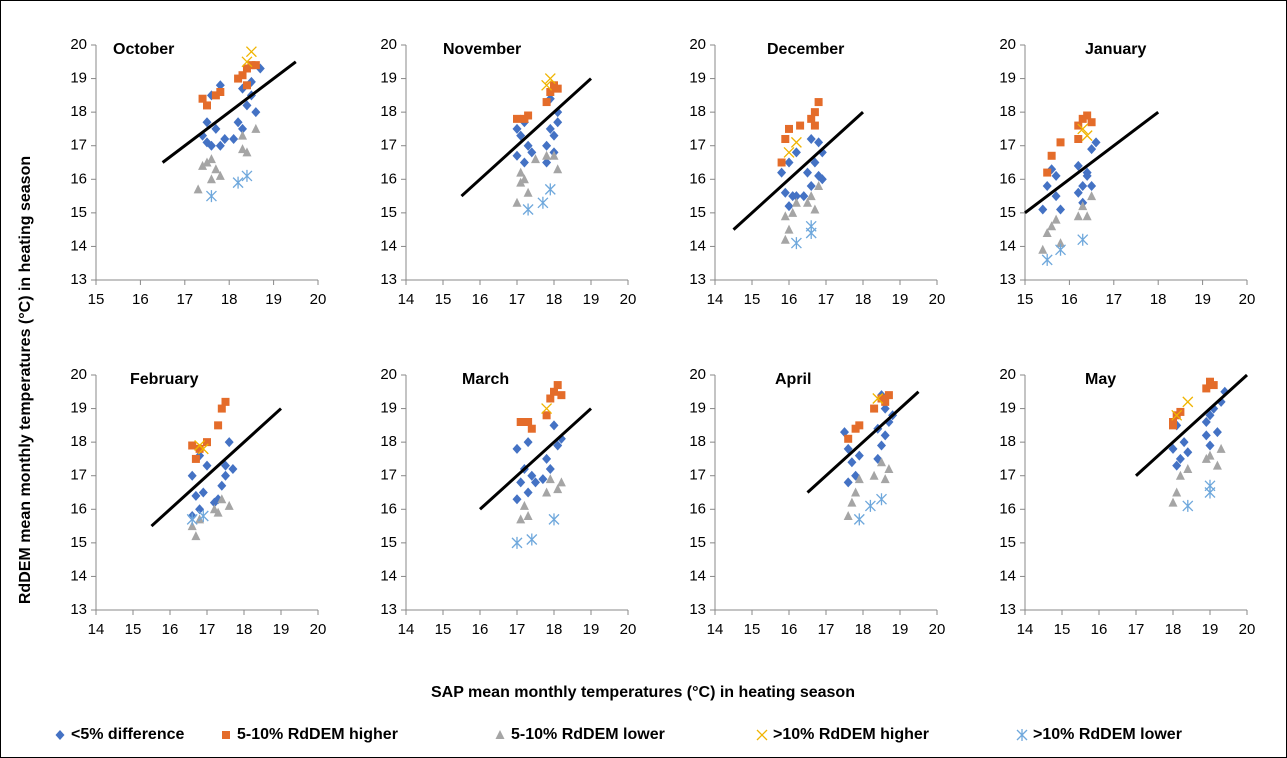 This screenshot has width=1287, height=758. Describe the element at coordinates (517, 299) in the screenshot. I see `x-tick-label: 17` at that location.